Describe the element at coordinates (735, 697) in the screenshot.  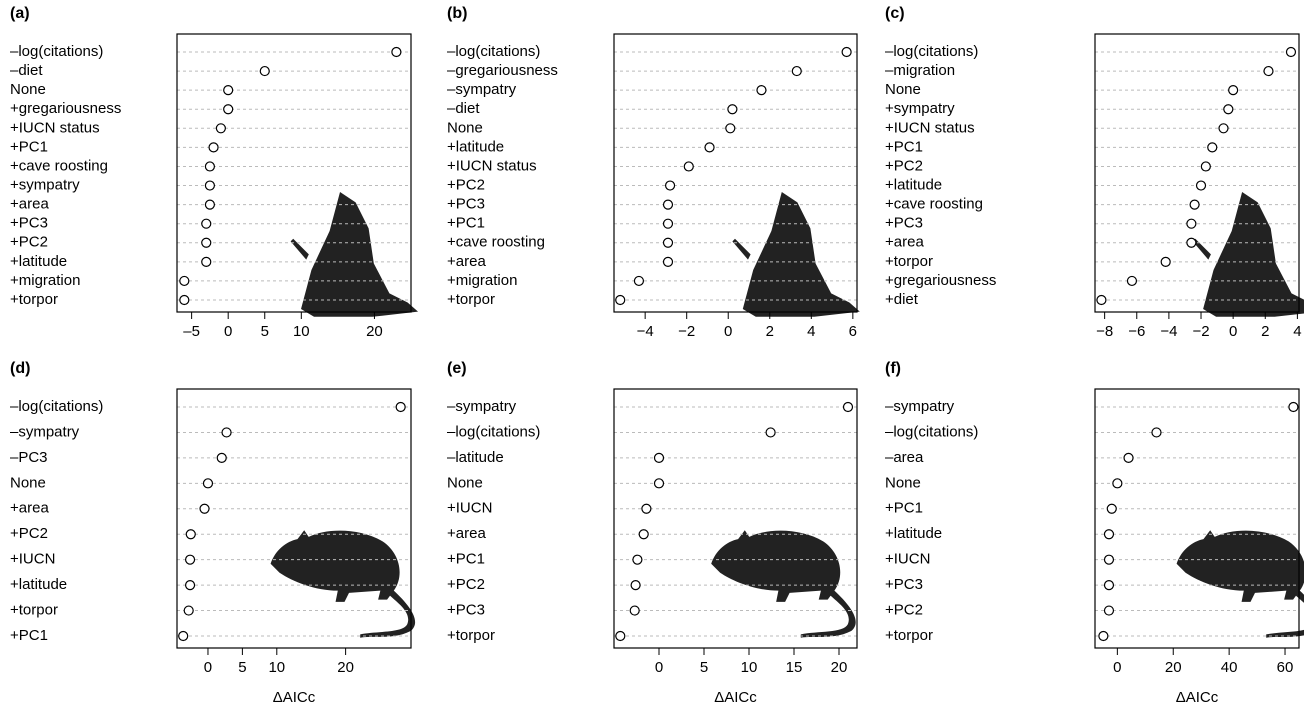
I see `x-axis-label: ΔAICc` at that location.